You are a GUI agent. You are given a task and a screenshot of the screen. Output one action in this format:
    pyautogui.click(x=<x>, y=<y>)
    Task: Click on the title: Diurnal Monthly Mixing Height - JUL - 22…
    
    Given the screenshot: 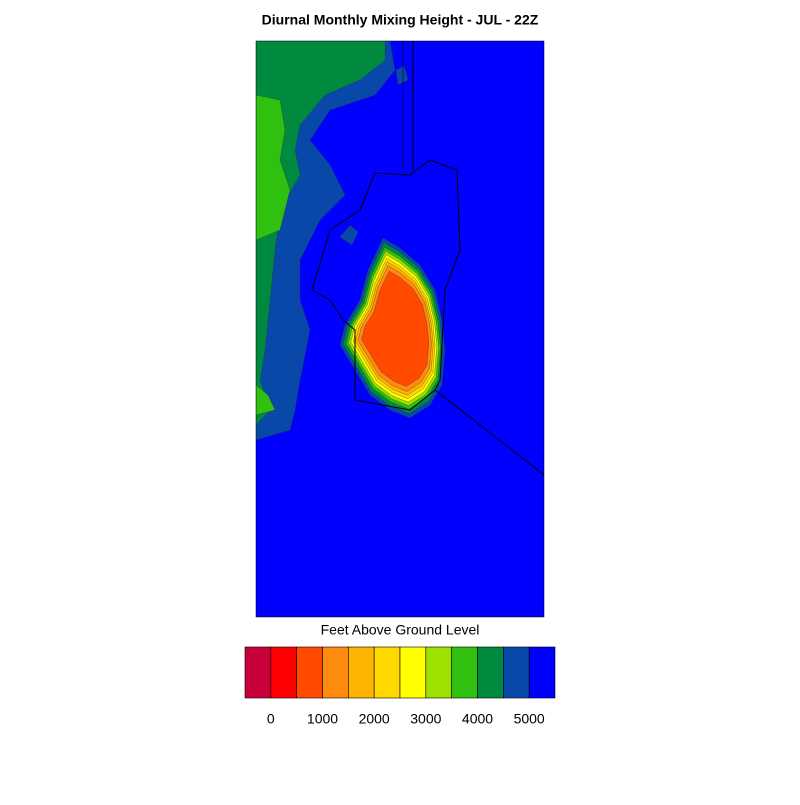 What is the action you would take?
    pyautogui.click(x=400, y=20)
    